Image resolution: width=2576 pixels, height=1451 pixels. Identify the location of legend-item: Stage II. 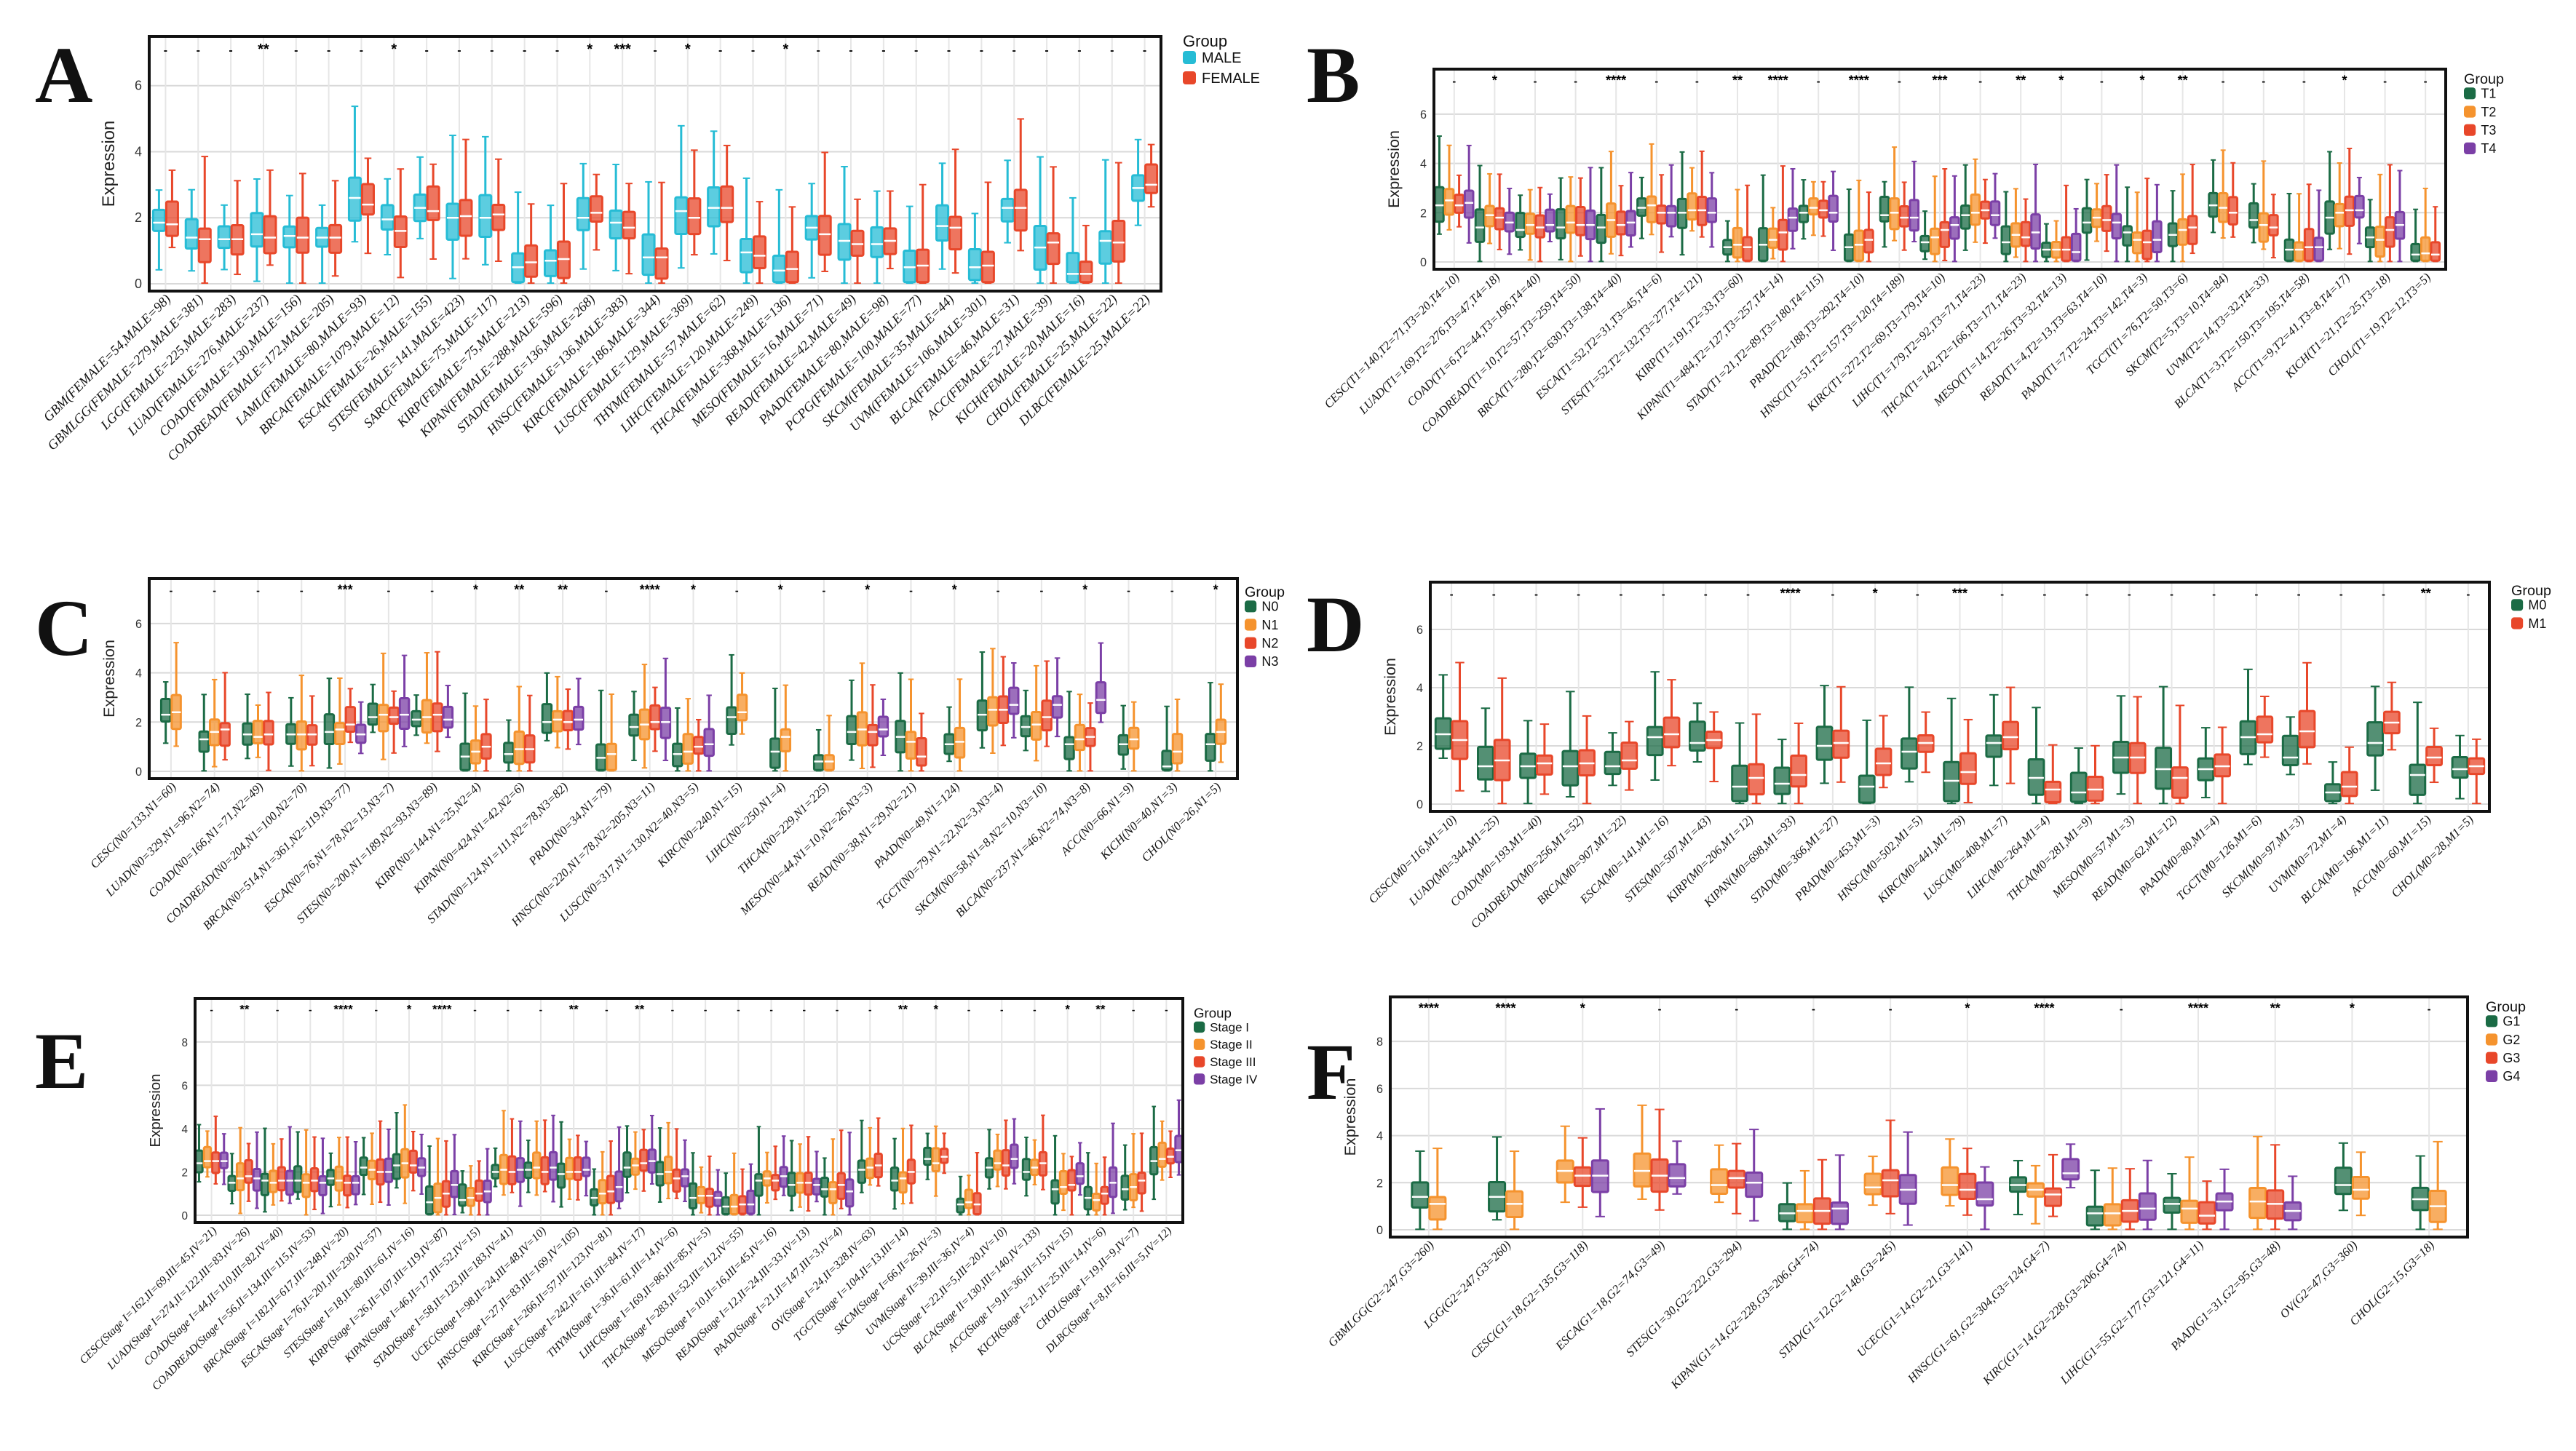
(1231, 1045).